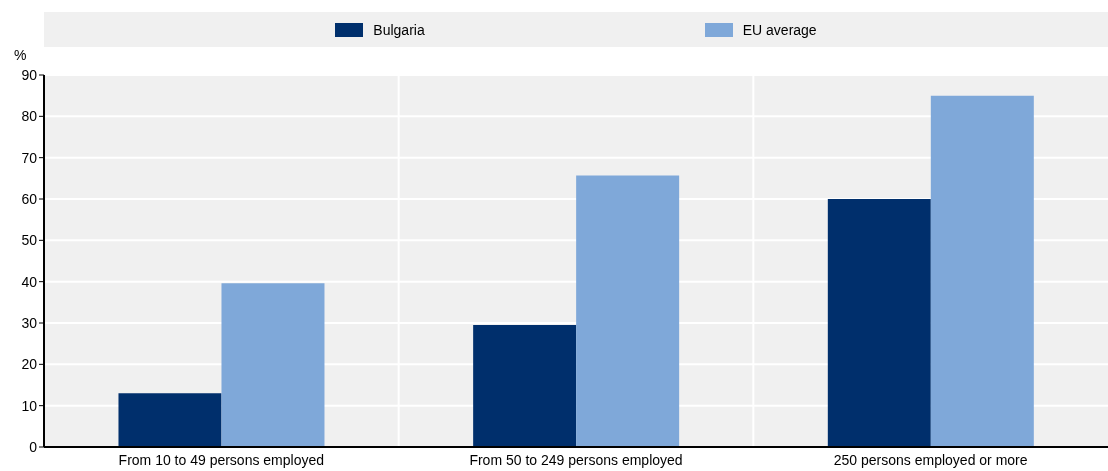  What do you see at coordinates (779, 29) in the screenshot?
I see `legend-label: EU average` at bounding box center [779, 29].